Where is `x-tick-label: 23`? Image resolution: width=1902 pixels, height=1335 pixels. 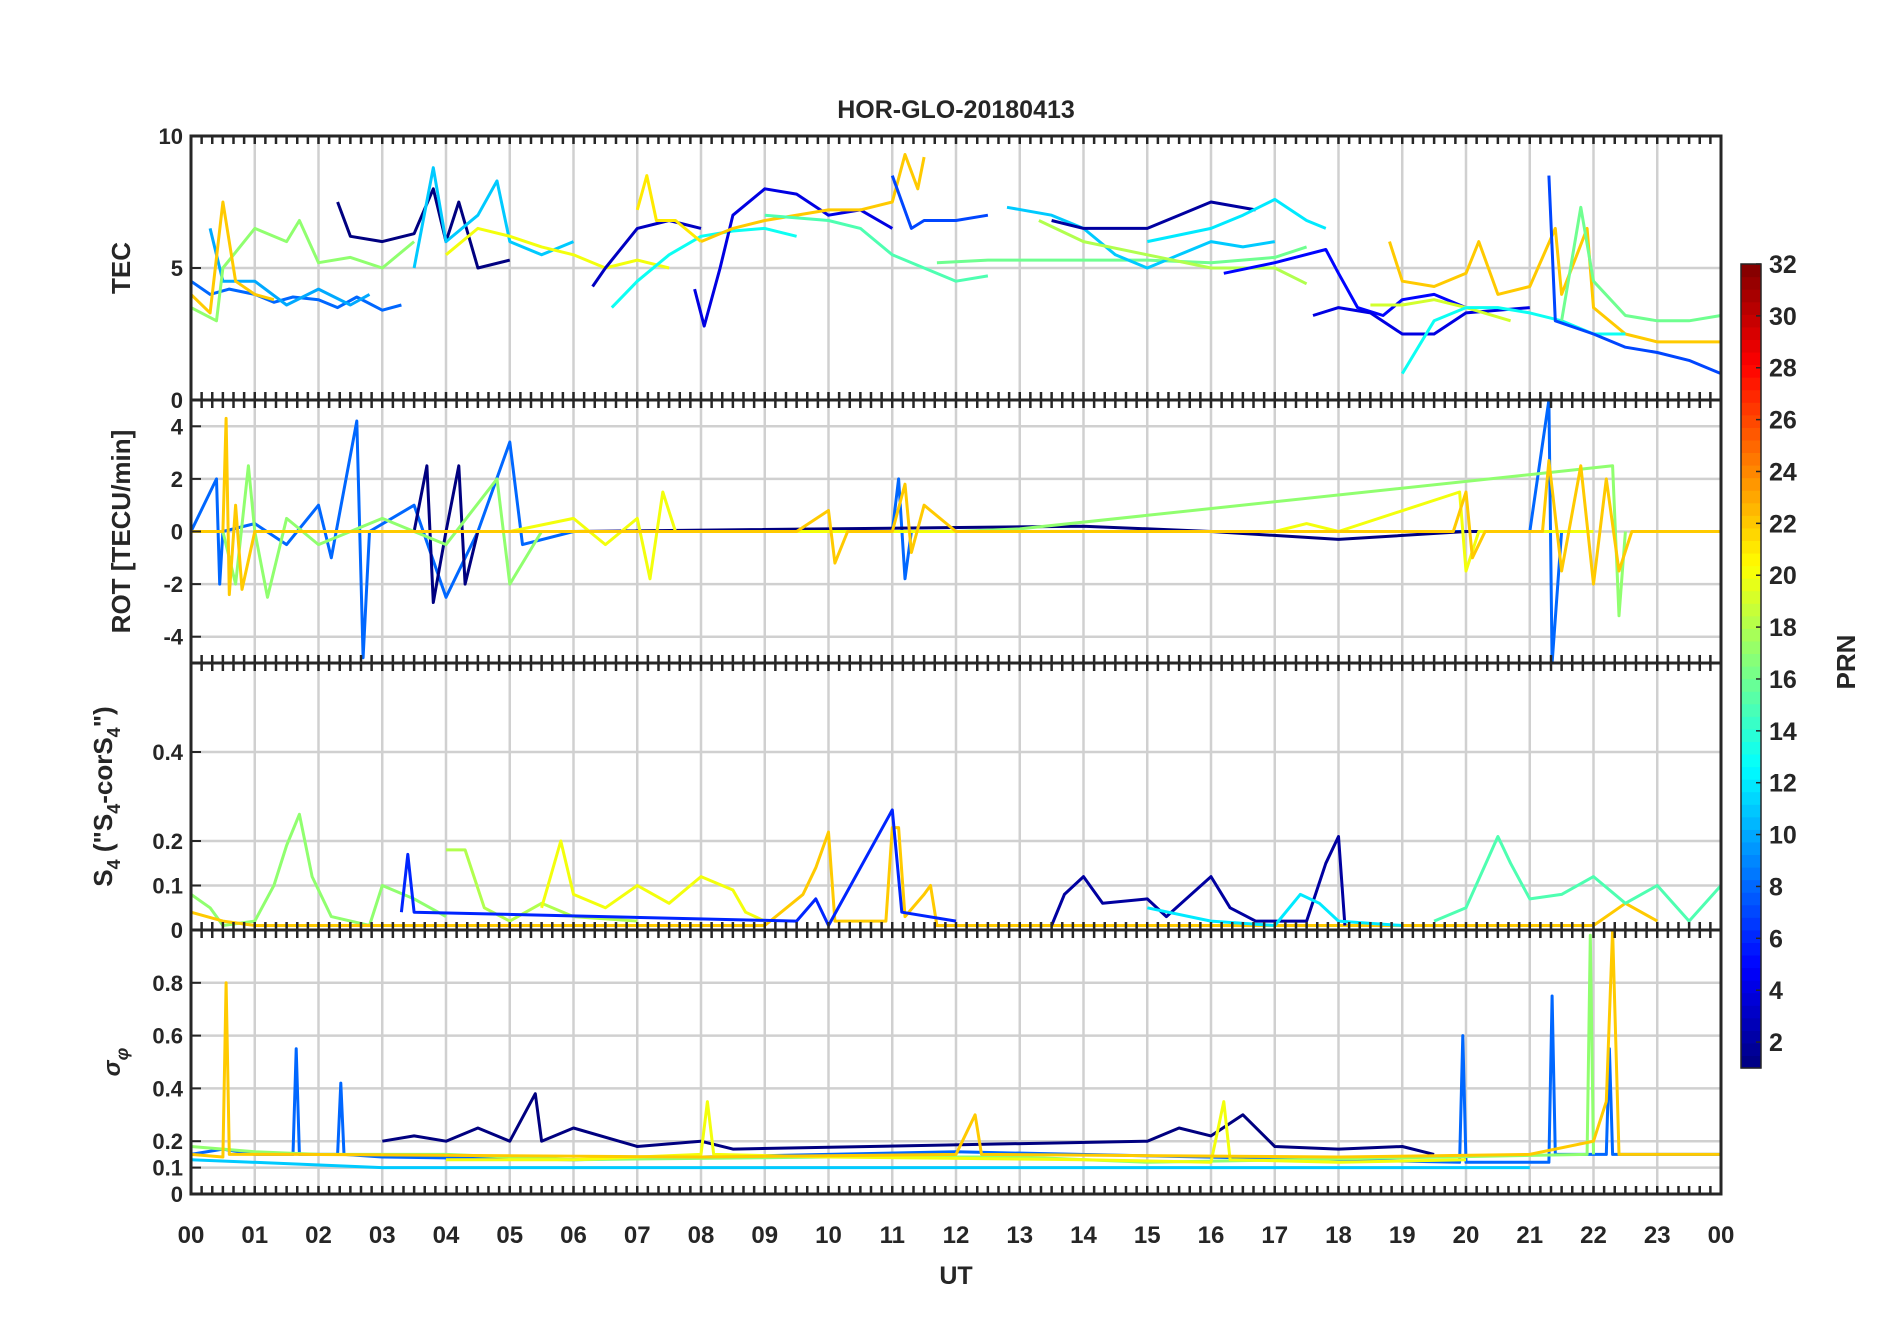 x-tick-label: 23 is located at coordinates (1657, 1235).